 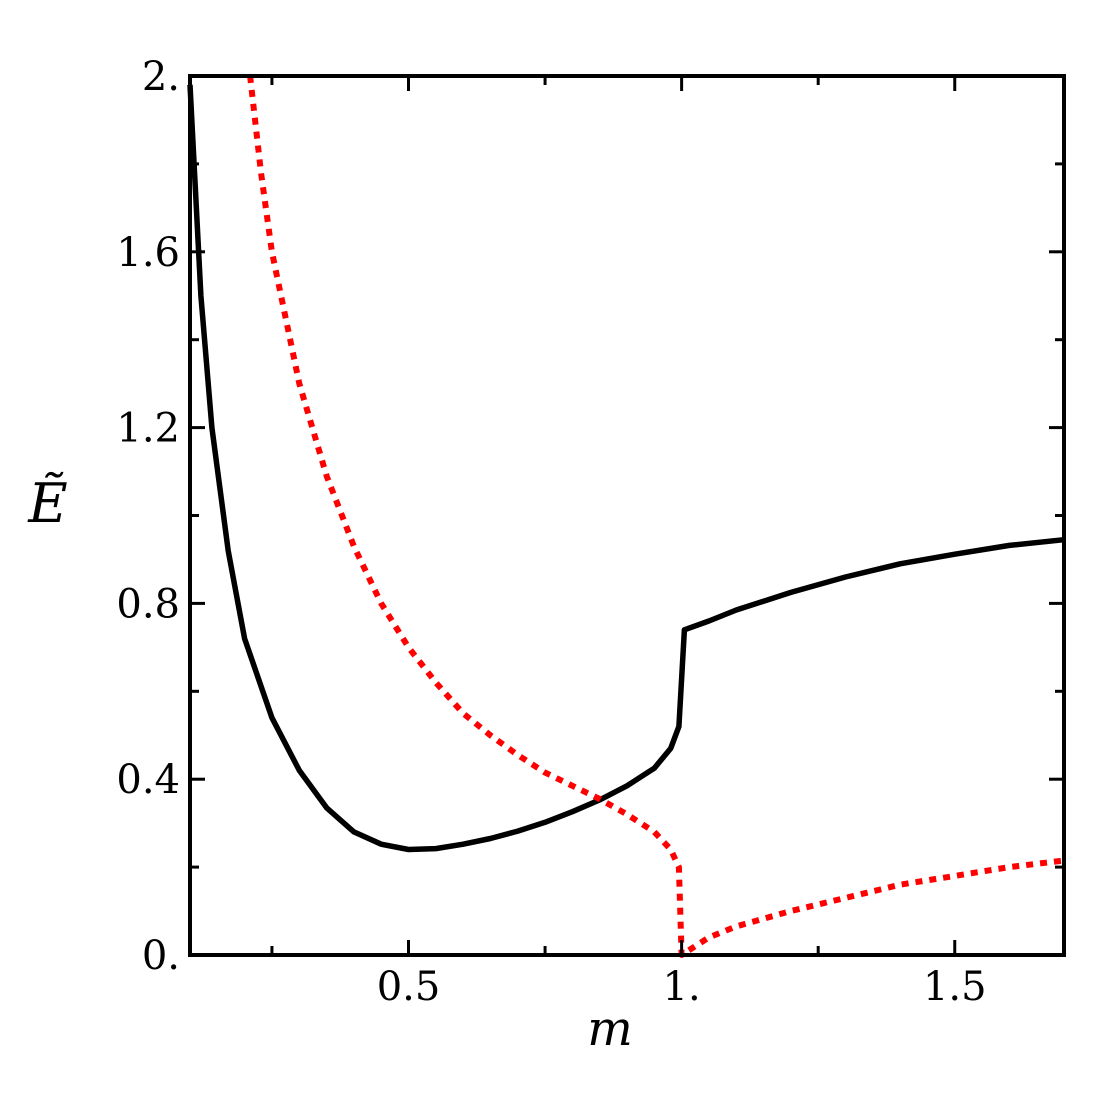 I want to click on x-tick-label-2: 1.5, so click(x=955, y=987).